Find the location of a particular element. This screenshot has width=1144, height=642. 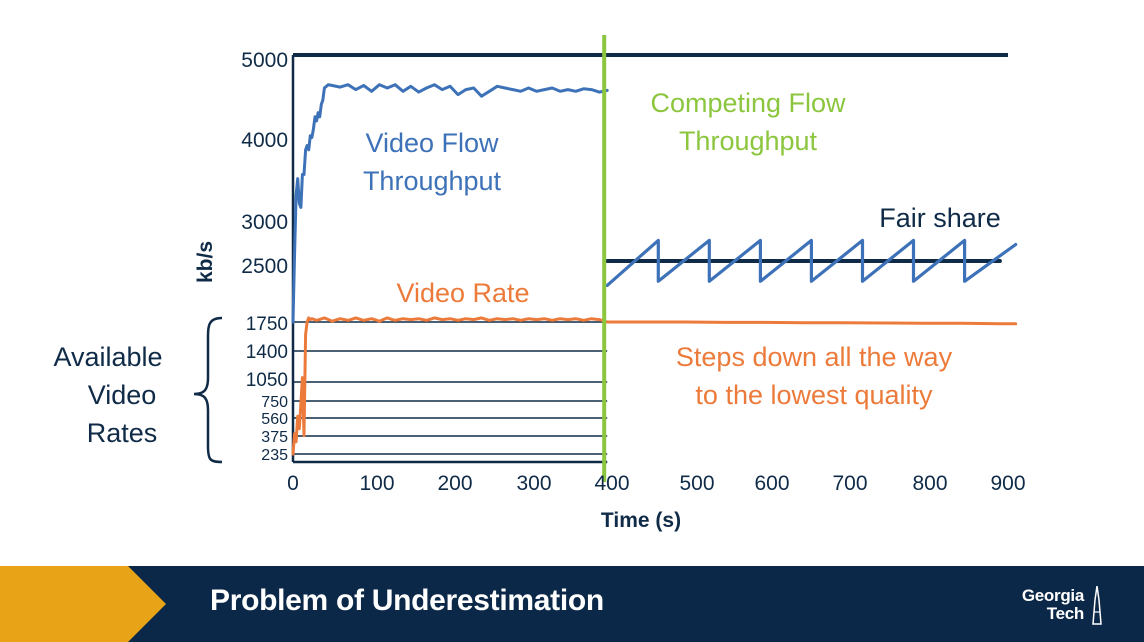

rate-tick-label: 750 is located at coordinates (274, 402).